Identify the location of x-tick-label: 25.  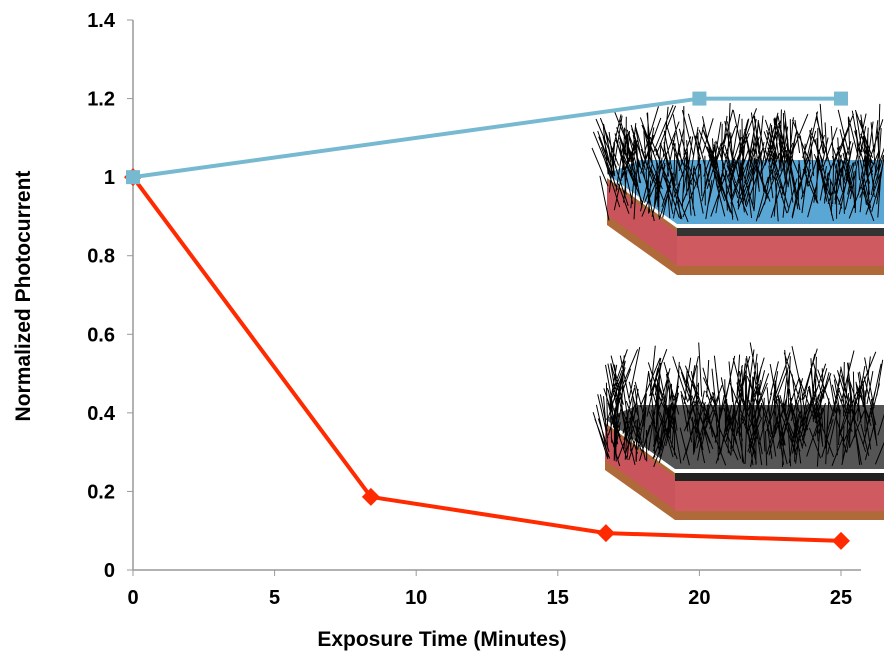
(841, 598).